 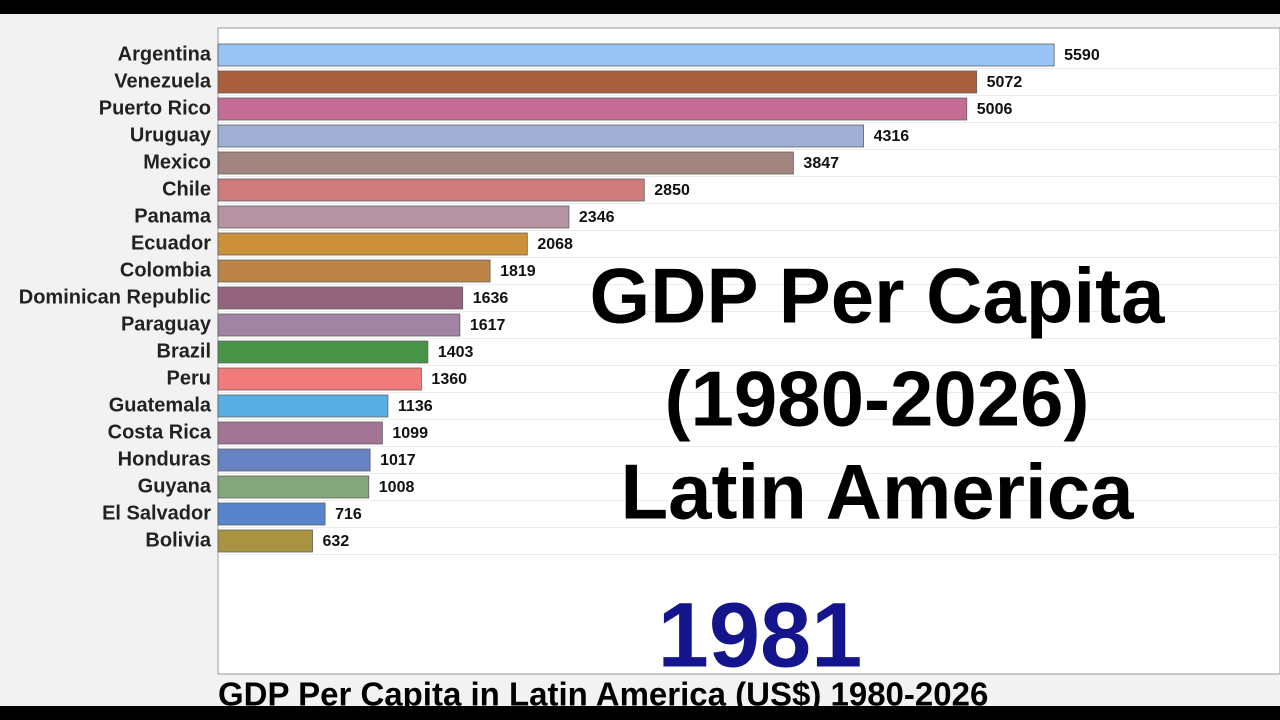 I want to click on chart-title: Latin America, so click(x=878, y=492).